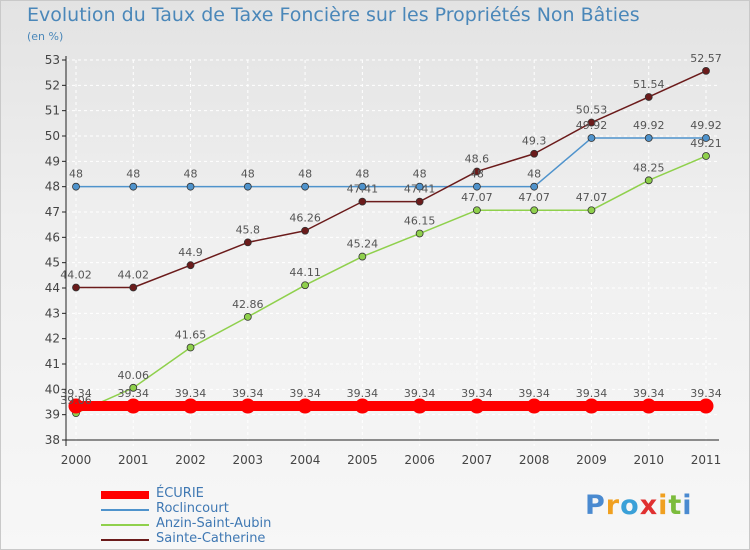 This screenshot has width=750, height=550. Describe the element at coordinates (52, 313) in the screenshot. I see `y-tick-label: 43` at that location.